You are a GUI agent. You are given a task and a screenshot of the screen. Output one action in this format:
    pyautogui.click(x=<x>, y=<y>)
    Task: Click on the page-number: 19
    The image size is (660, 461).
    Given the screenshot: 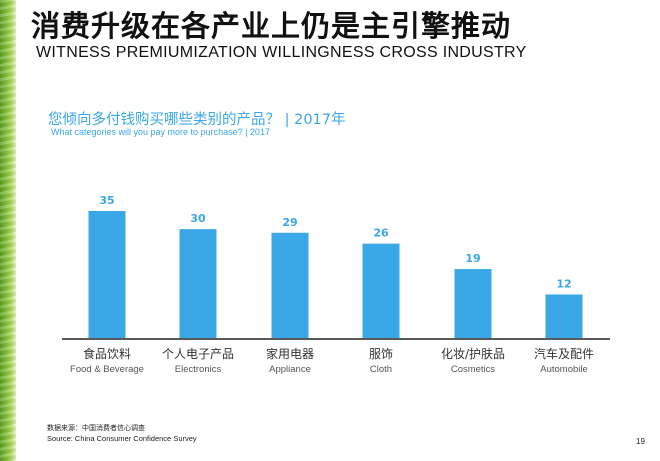 What is the action you would take?
    pyautogui.click(x=640, y=441)
    